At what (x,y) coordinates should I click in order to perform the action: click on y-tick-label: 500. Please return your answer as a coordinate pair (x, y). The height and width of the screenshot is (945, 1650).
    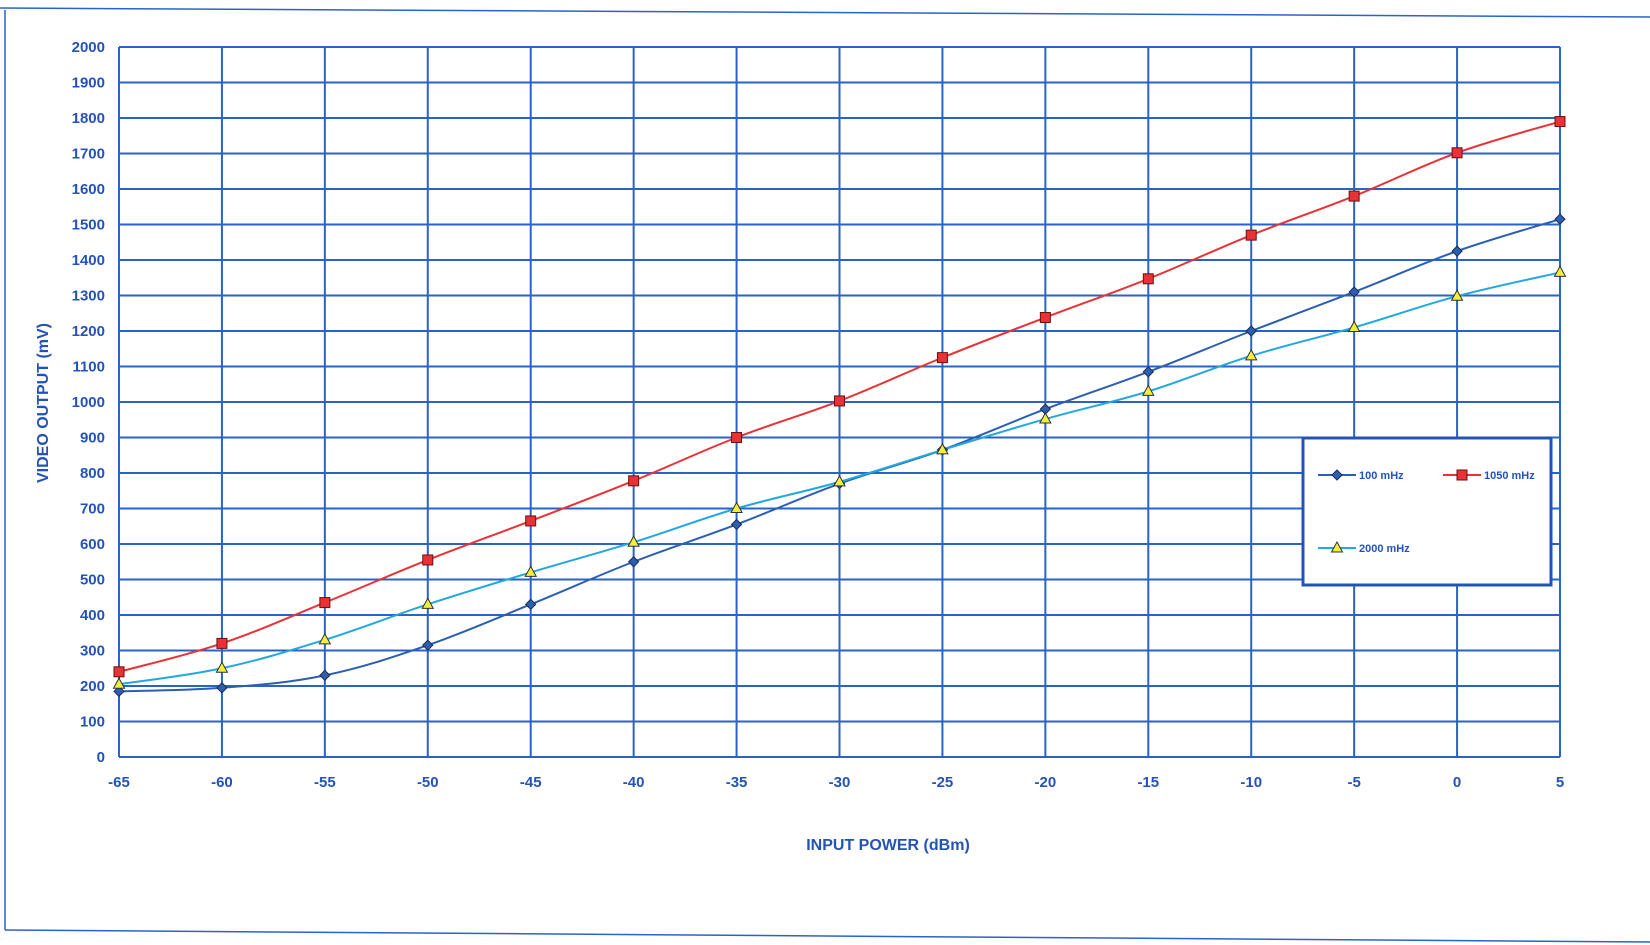
    Looking at the image, I should click on (92, 580).